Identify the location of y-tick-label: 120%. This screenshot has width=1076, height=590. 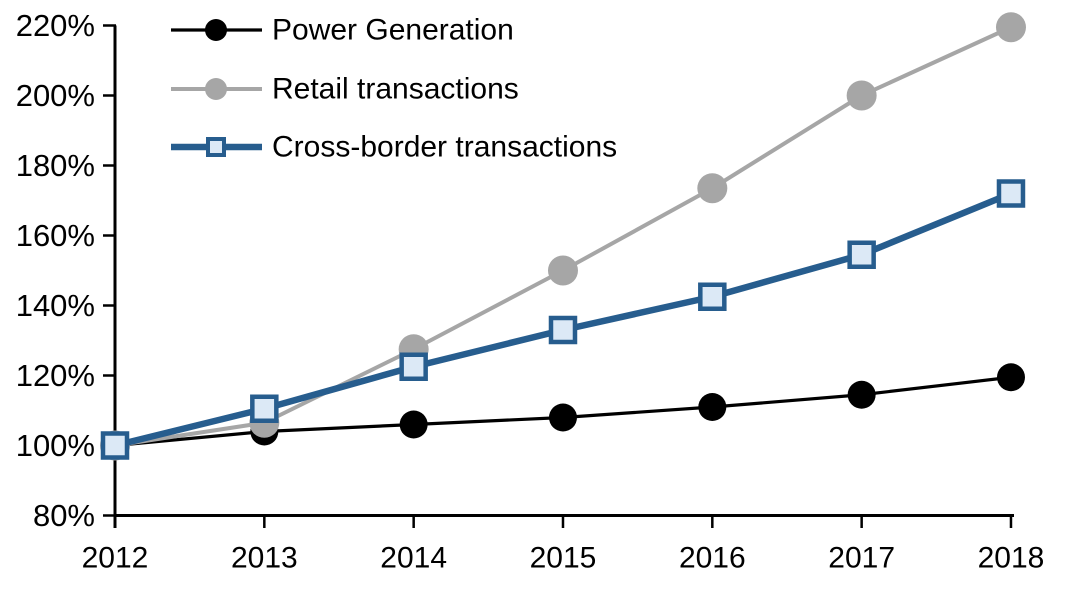
(55, 375).